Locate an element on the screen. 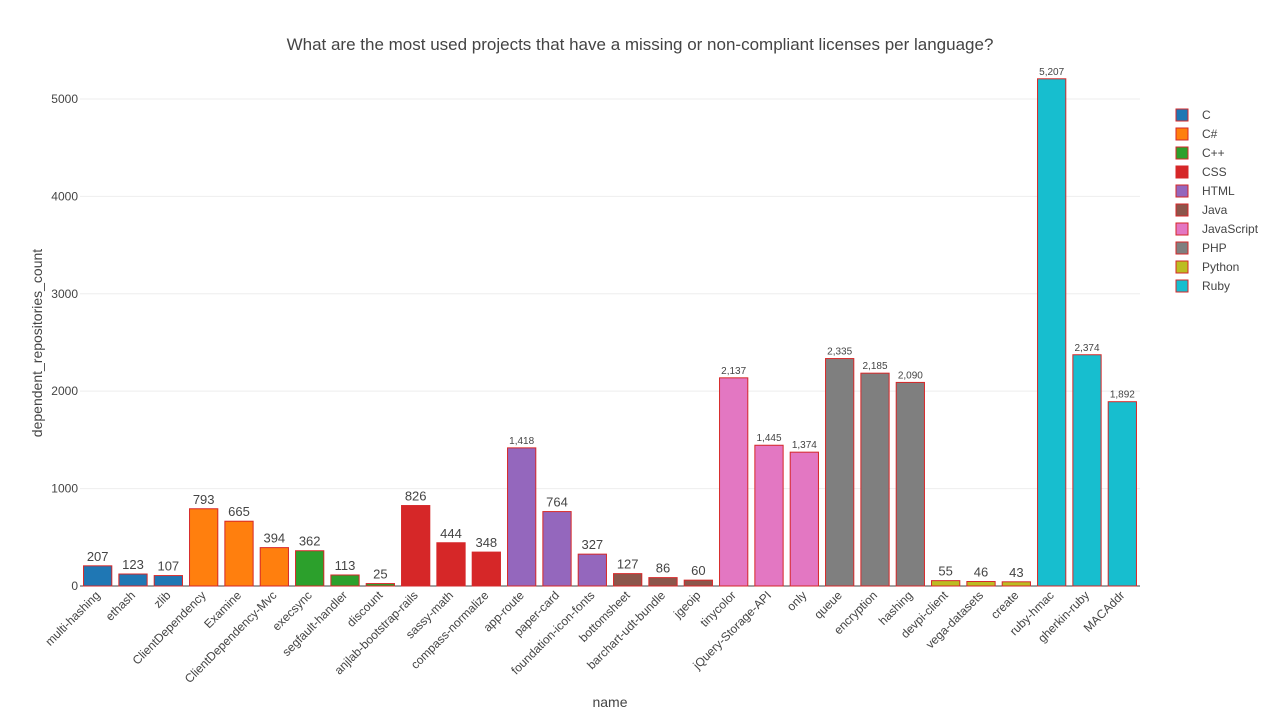  bar-label-bottomsheet: 127 is located at coordinates (628, 564).